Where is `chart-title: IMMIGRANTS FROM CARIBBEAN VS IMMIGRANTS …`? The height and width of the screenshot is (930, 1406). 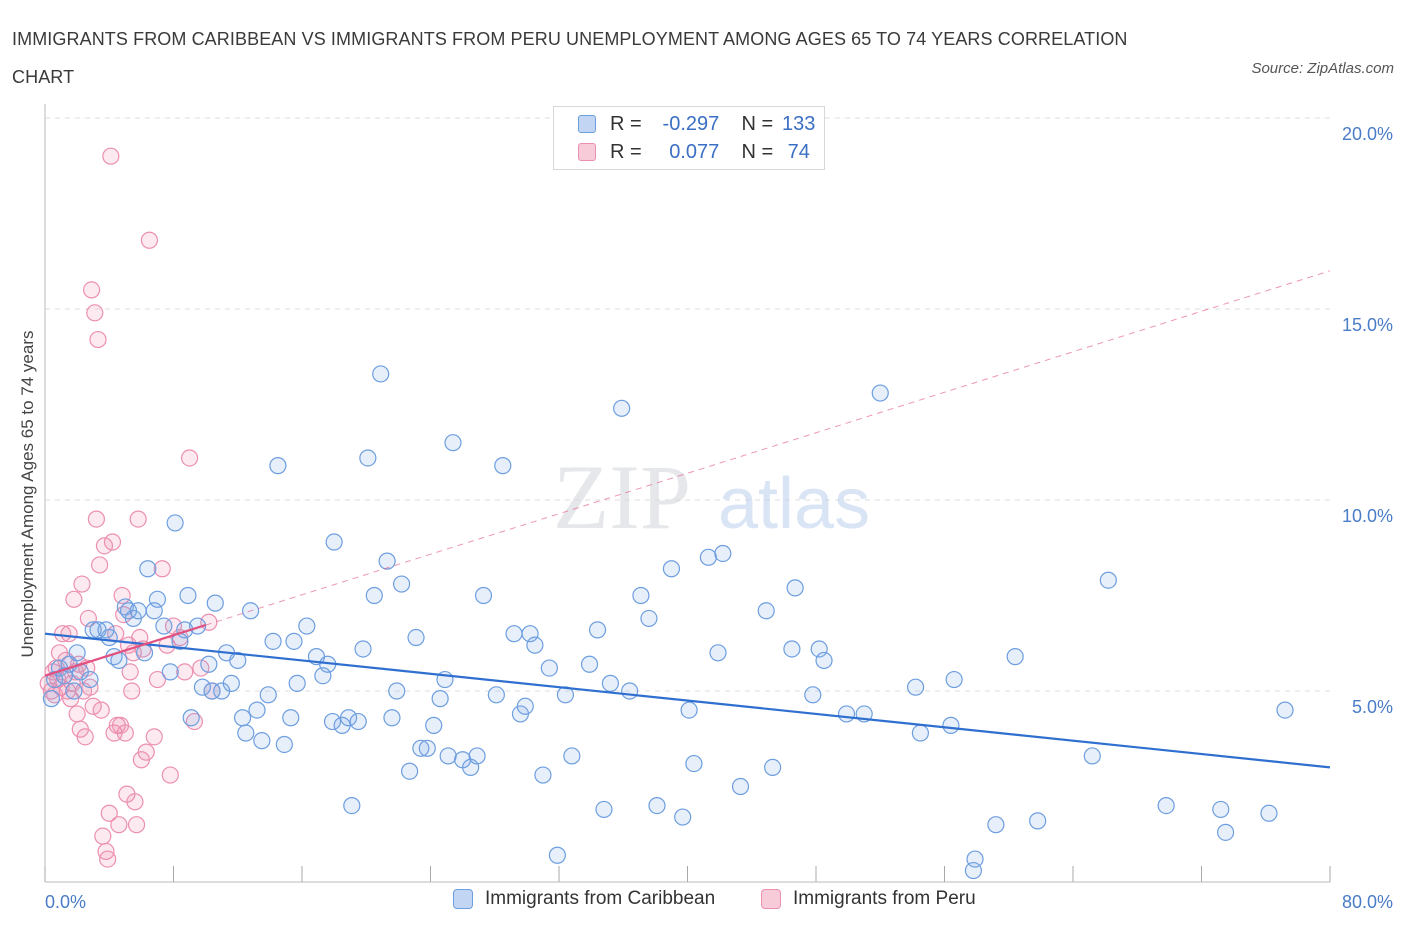
chart-title: IMMIGRANTS FROM CARIBBEAN VS IMMIGRANTS … is located at coordinates (570, 58).